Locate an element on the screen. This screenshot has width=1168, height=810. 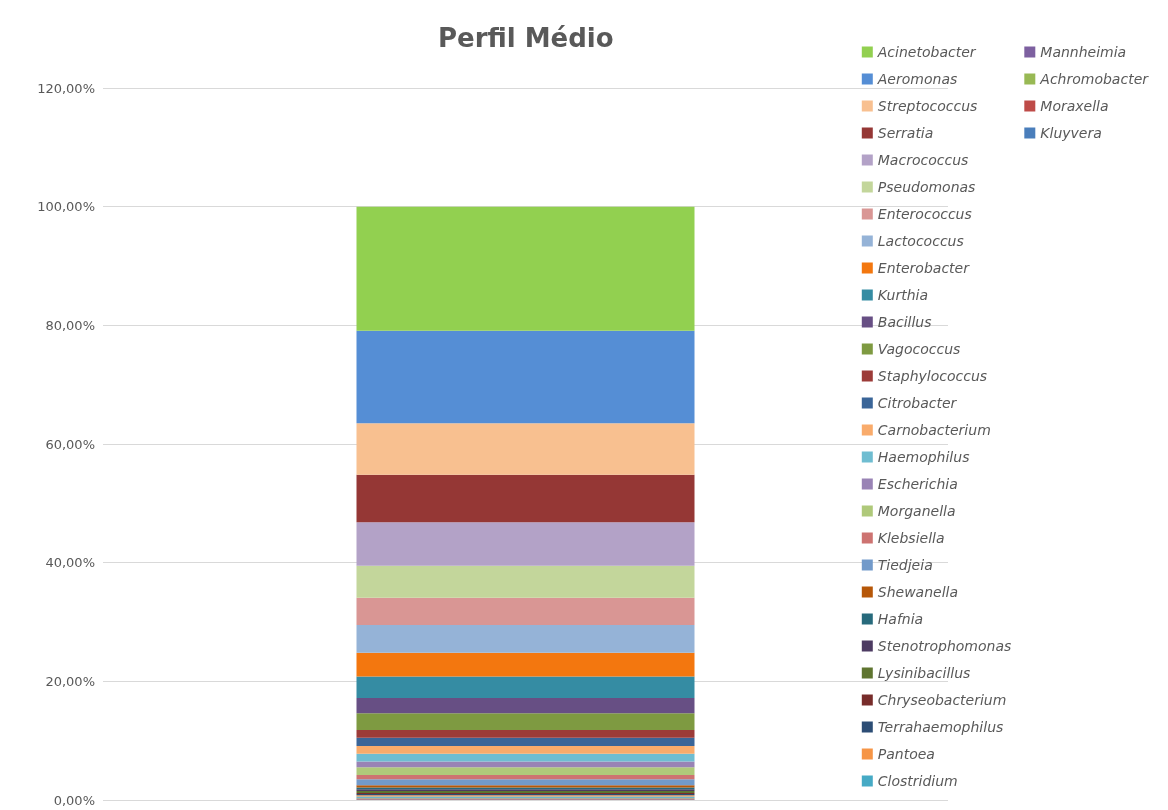
chart-title: Perfil Médio is located at coordinates (526, 38).